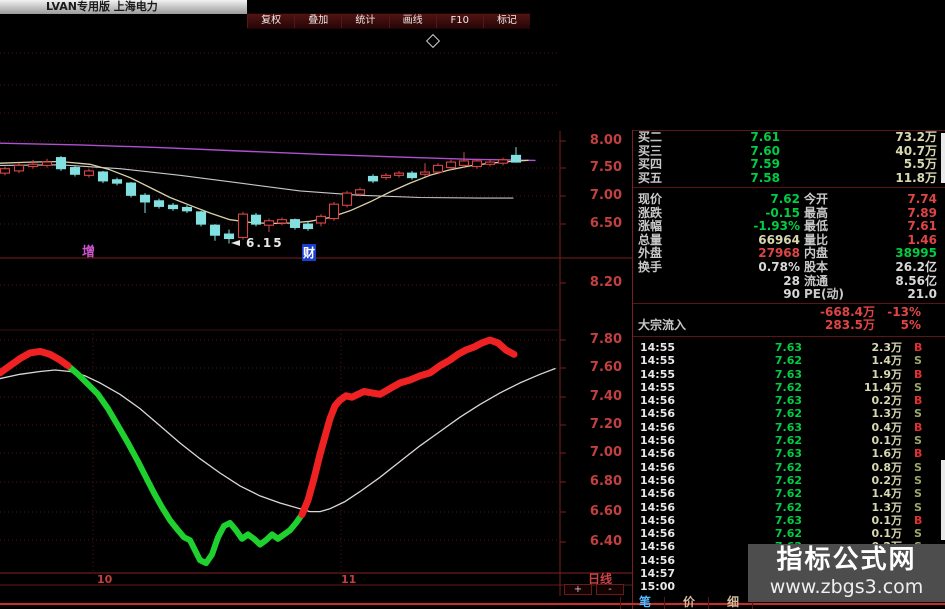 The image size is (945, 609). I want to click on stat-row: 外盘 27968 内盘 38995, so click(788, 254).